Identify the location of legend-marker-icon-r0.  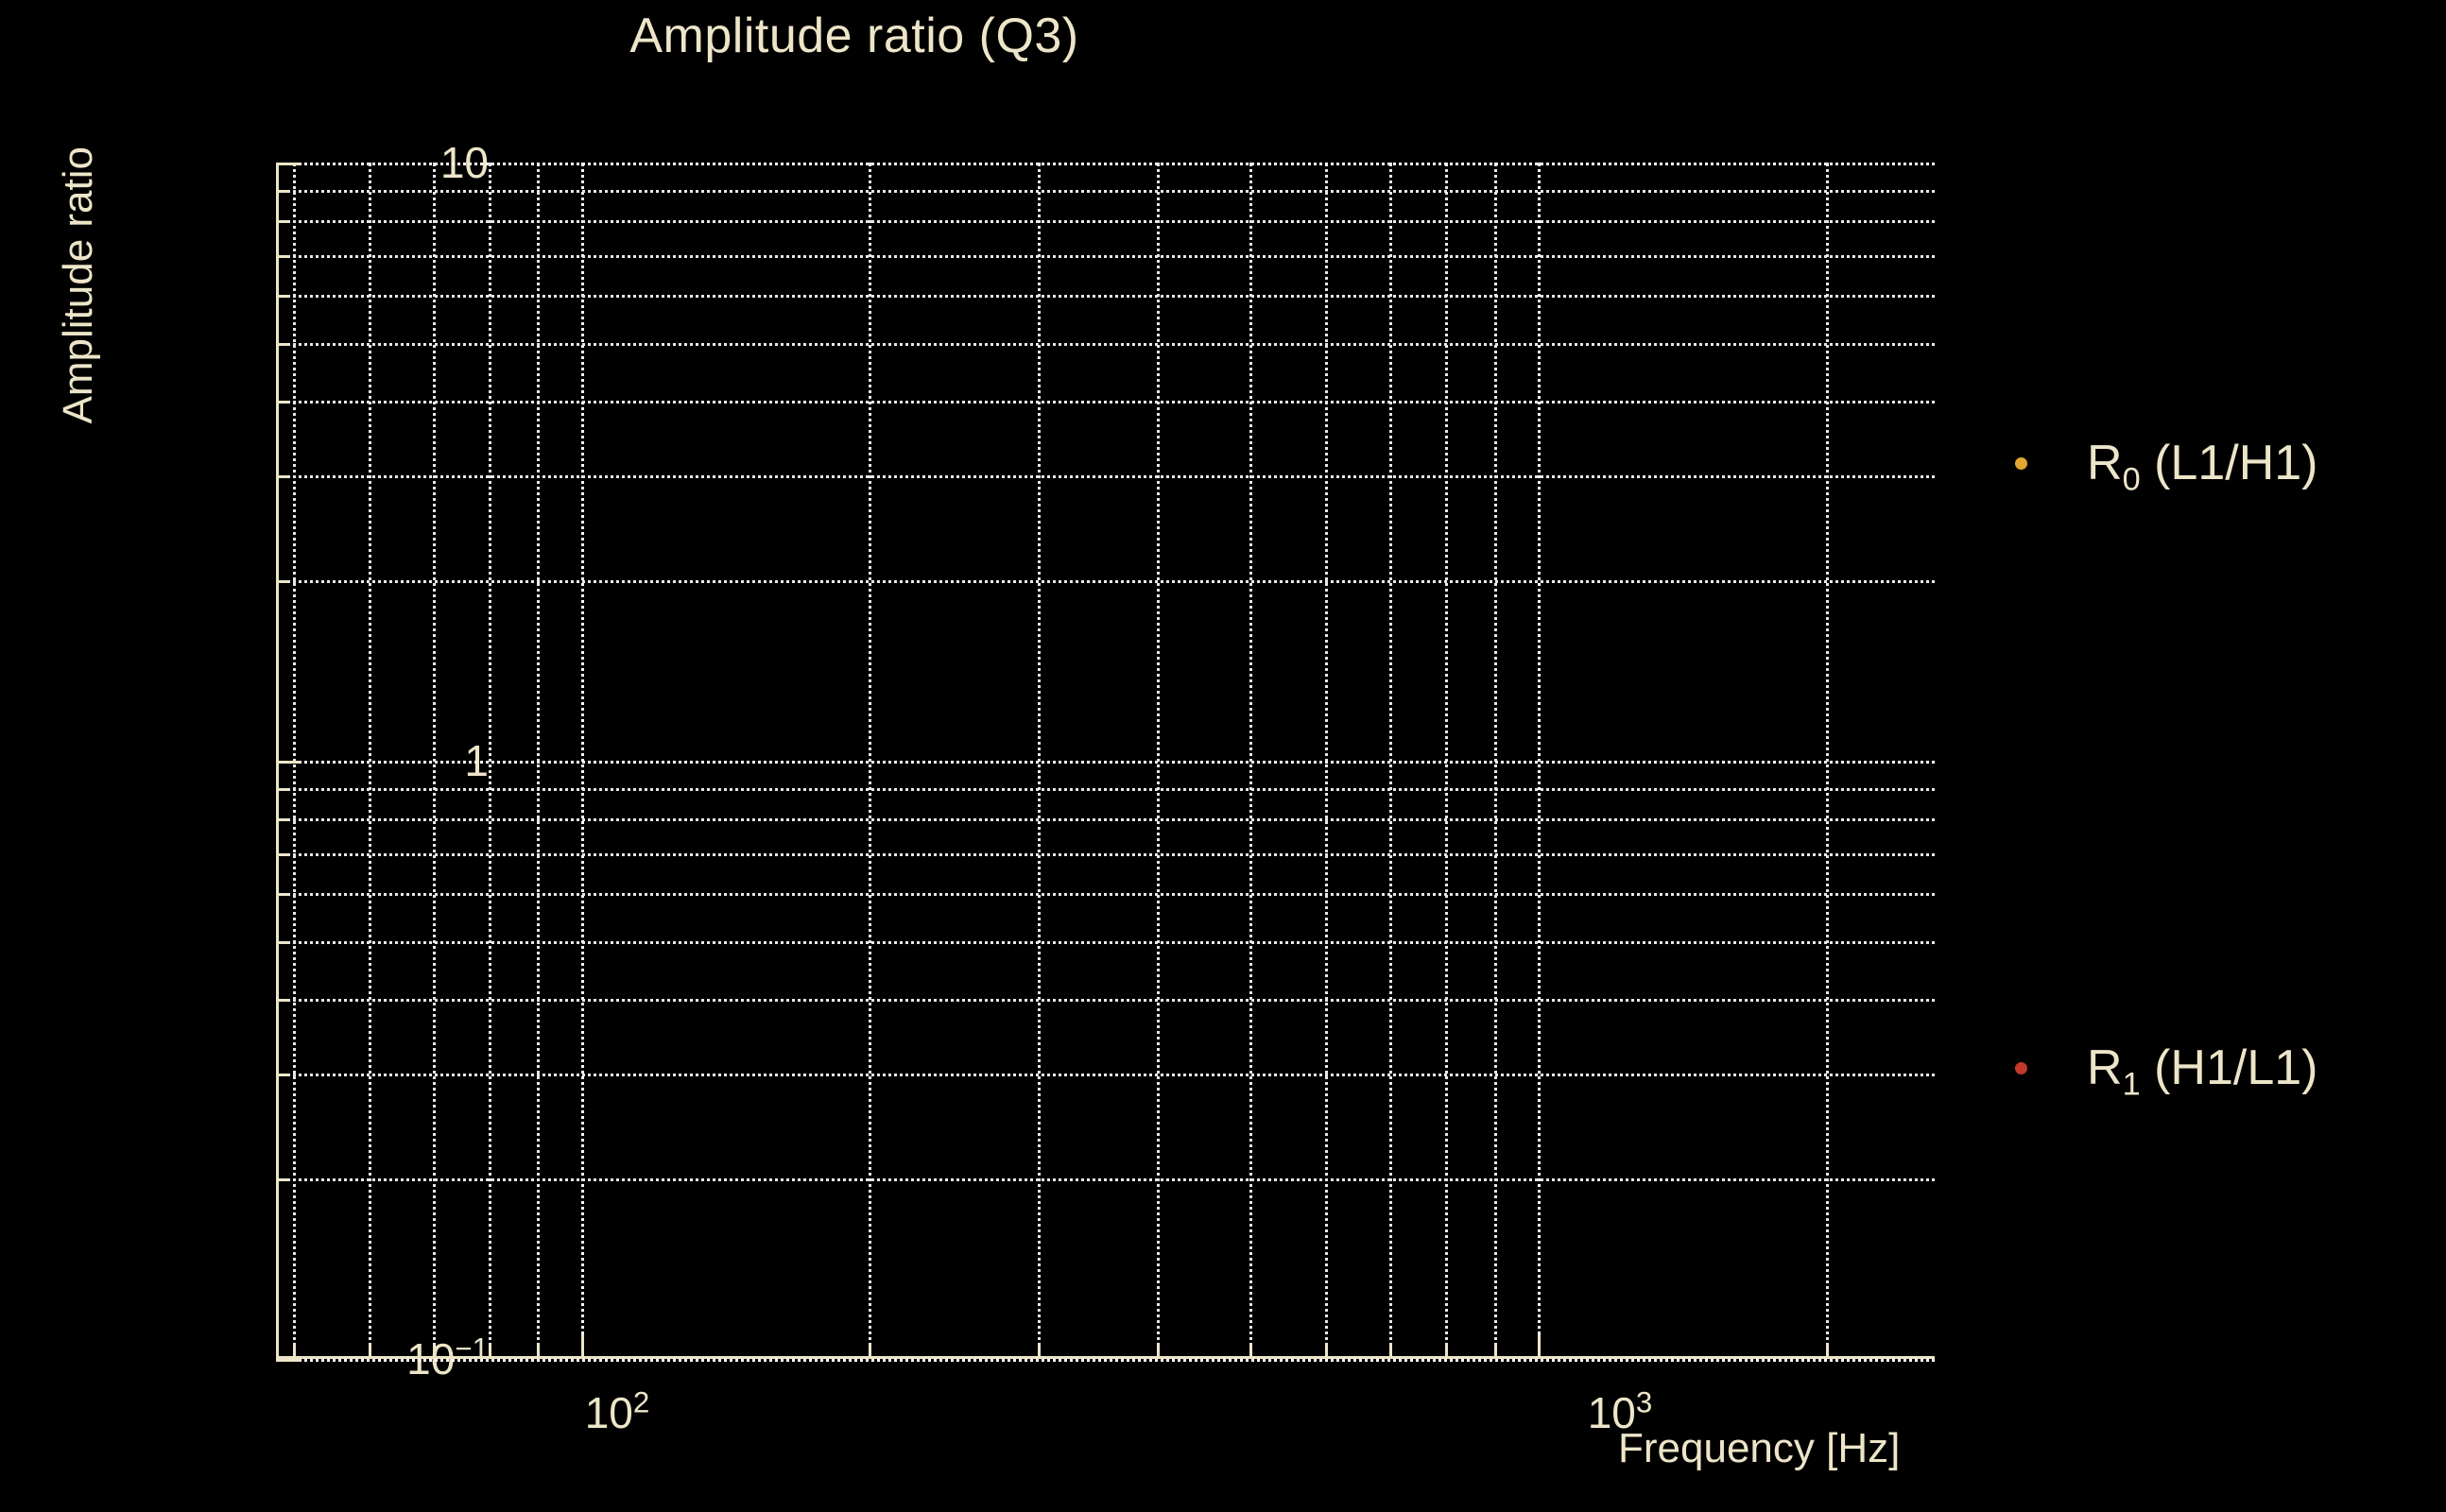
(2021, 463).